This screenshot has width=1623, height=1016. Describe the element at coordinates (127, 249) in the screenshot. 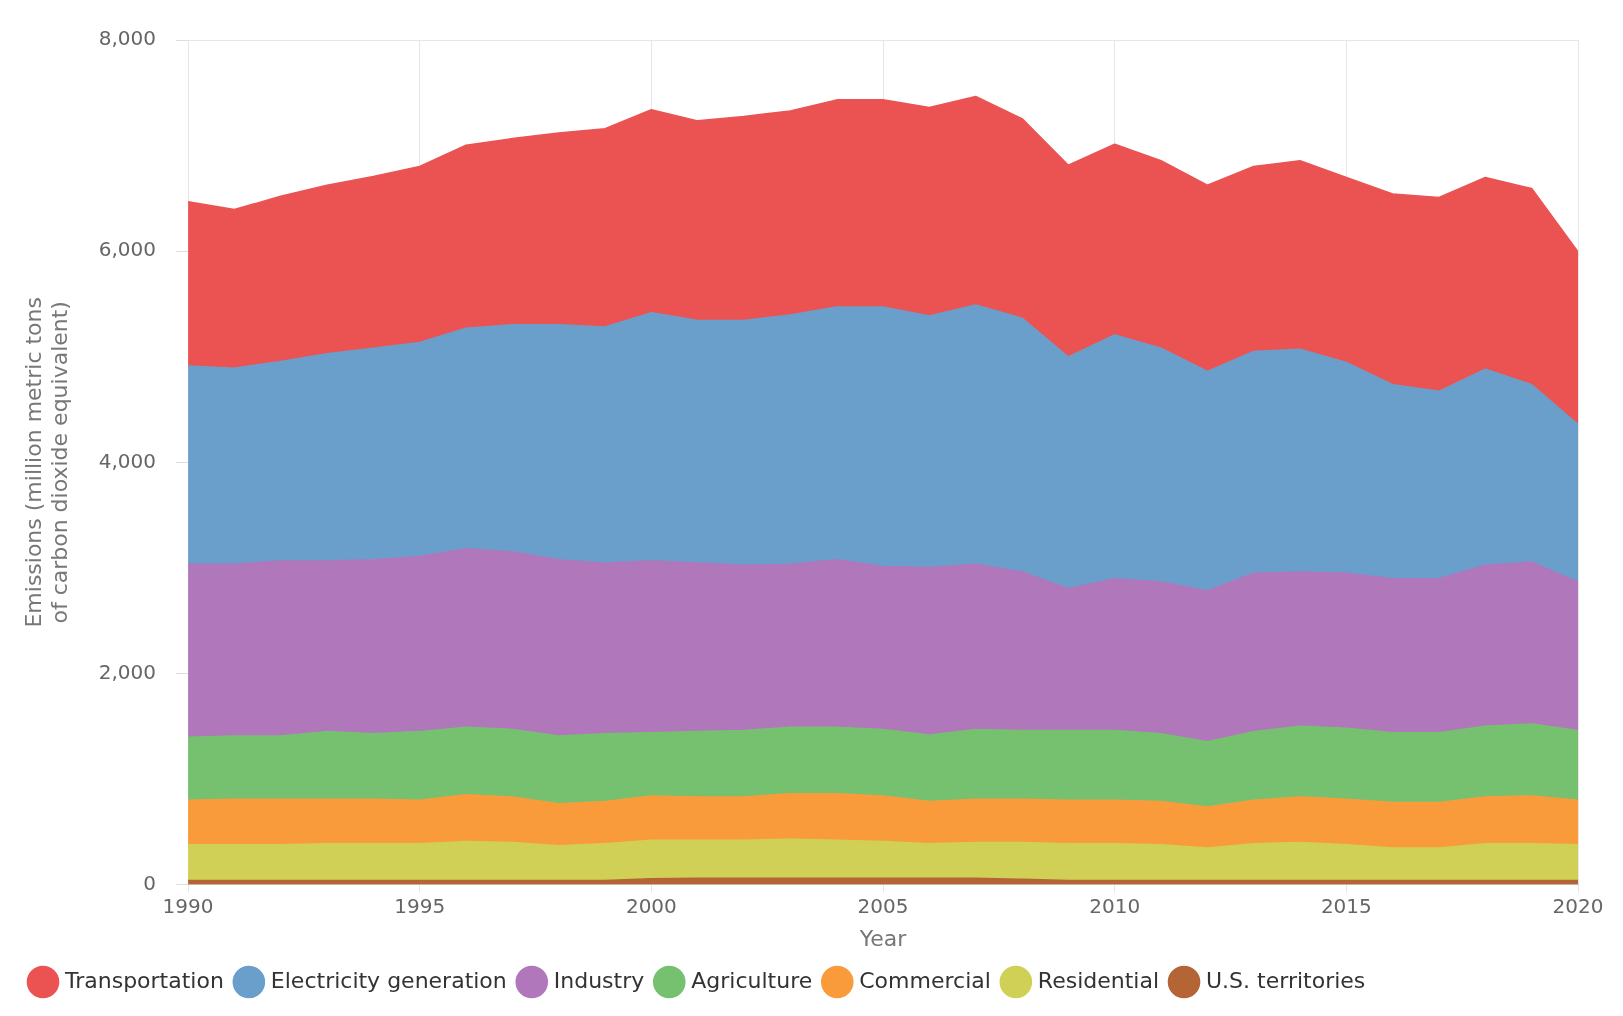

I see `y-tick-label: 6,000` at that location.